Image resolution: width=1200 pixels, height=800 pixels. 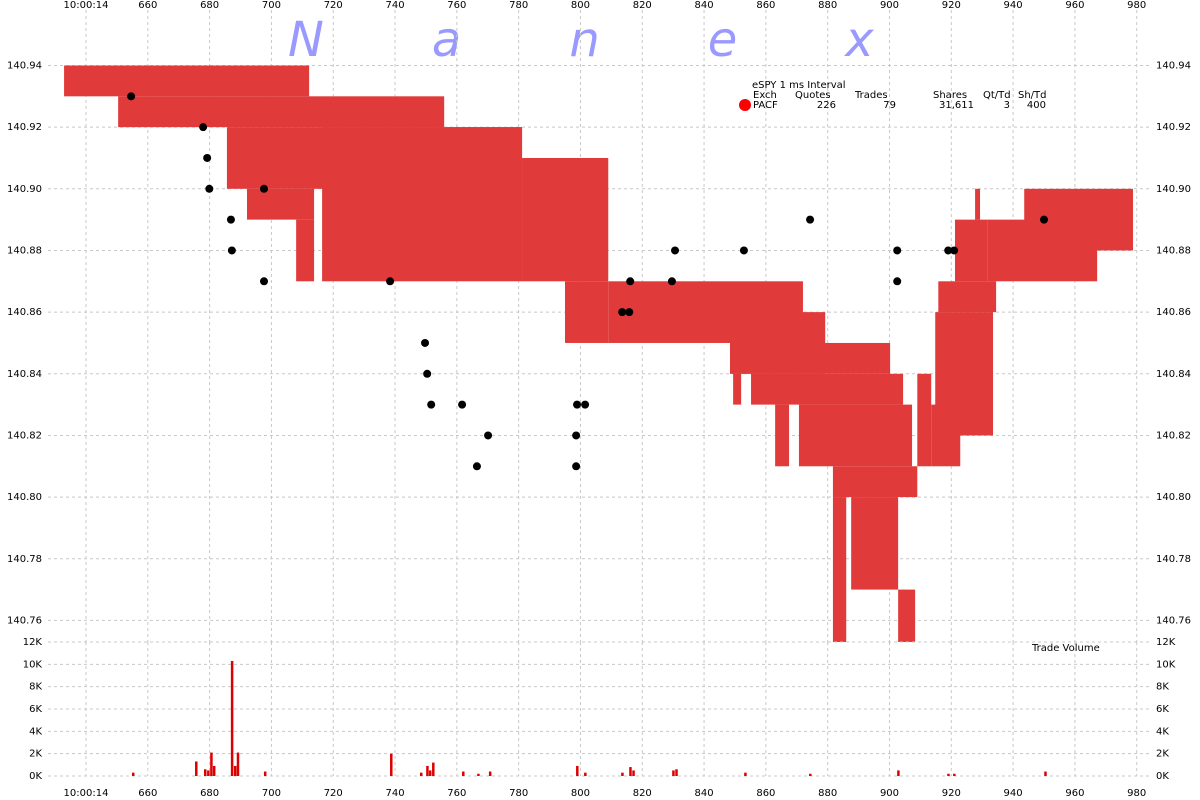 What do you see at coordinates (24, 250) in the screenshot?
I see `y-tick-label: 140.88` at bounding box center [24, 250].